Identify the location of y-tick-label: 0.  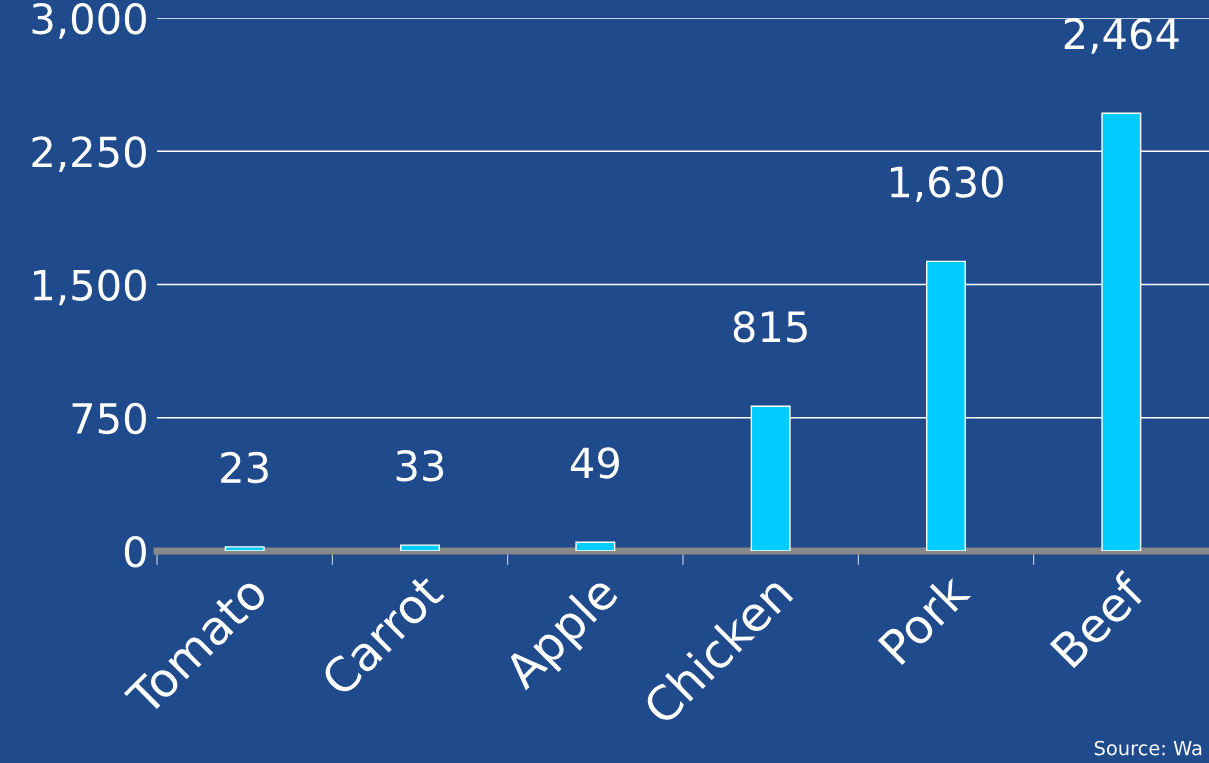
(135, 551).